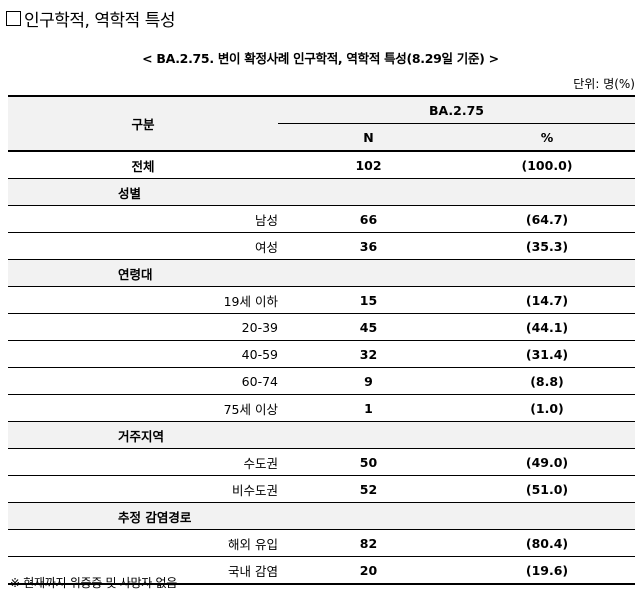 Image resolution: width=641 pixels, height=593 pixels. What do you see at coordinates (143, 219) in the screenshot?
I see `row-label: 남성` at bounding box center [143, 219].